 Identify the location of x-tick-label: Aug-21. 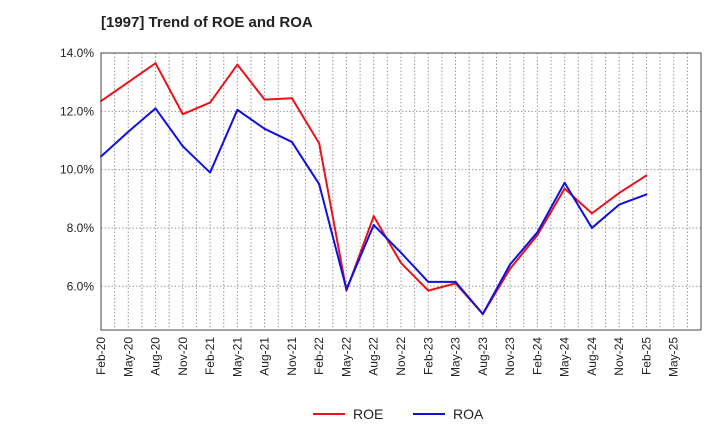
(265, 356).